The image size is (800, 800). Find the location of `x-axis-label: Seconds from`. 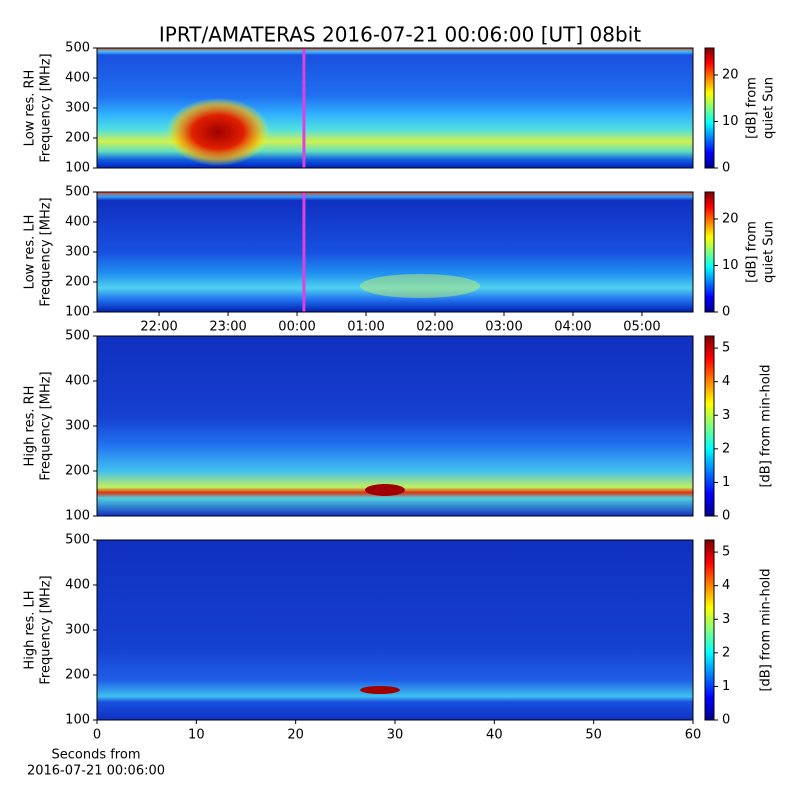

x-axis-label: Seconds from is located at coordinates (95, 755).